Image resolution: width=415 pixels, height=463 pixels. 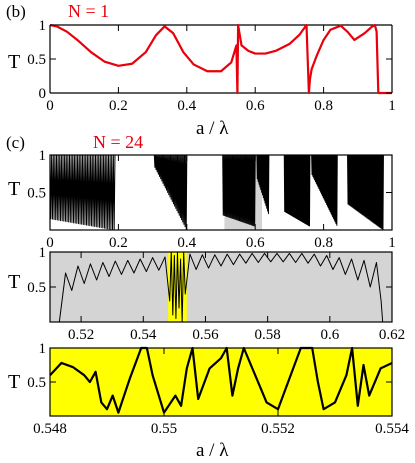 What do you see at coordinates (255, 106) in the screenshot?
I see `x-tick-label-b-3: 0.6` at bounding box center [255, 106].